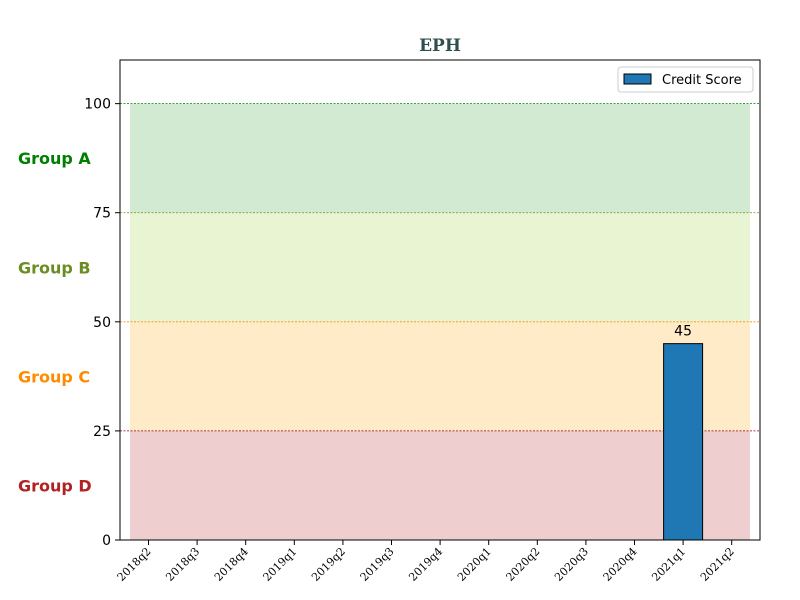  Describe the element at coordinates (102, 214) in the screenshot. I see `y-tick-label: 75` at that location.